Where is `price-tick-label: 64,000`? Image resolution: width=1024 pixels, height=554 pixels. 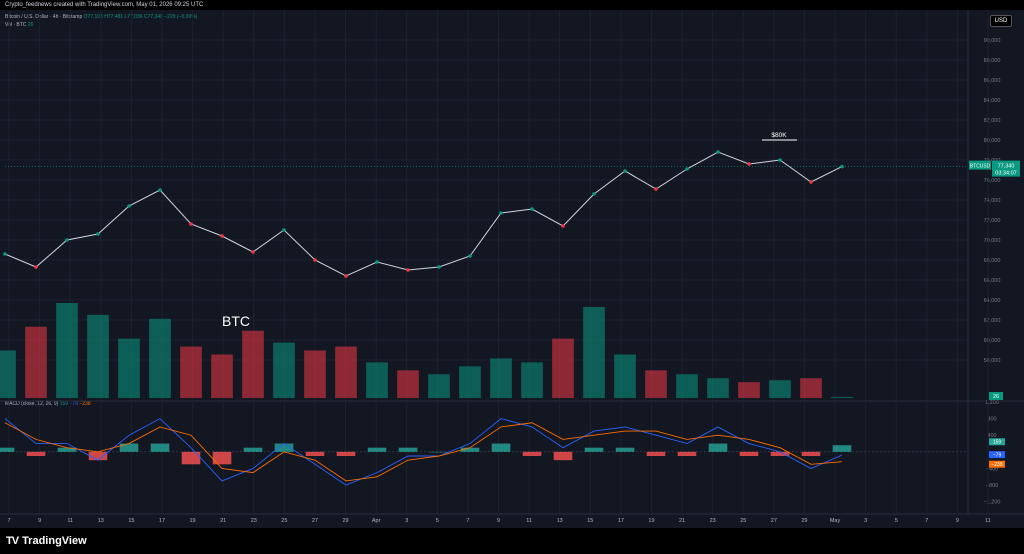
price-tick-label: 64,000 is located at coordinates (992, 301).